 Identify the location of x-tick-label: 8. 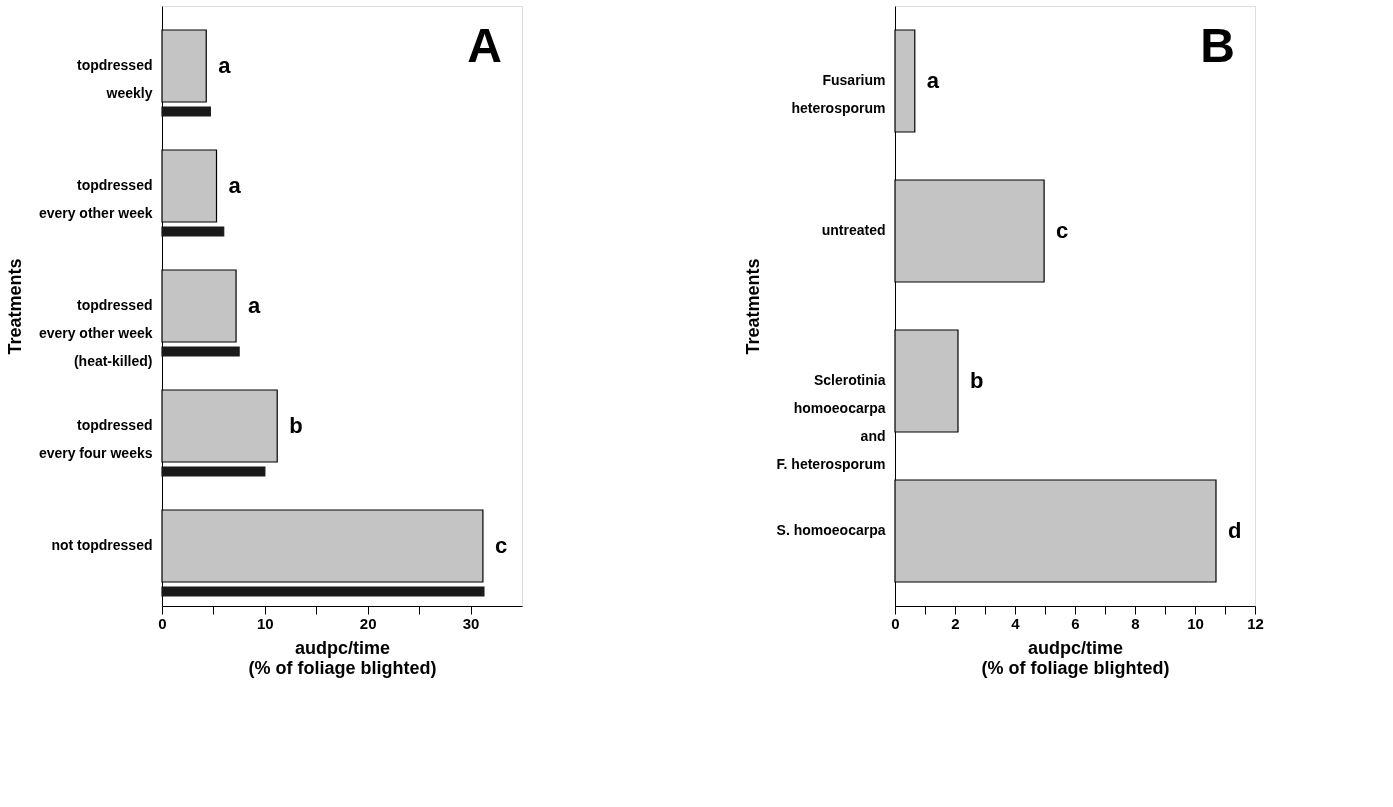
(1135, 623).